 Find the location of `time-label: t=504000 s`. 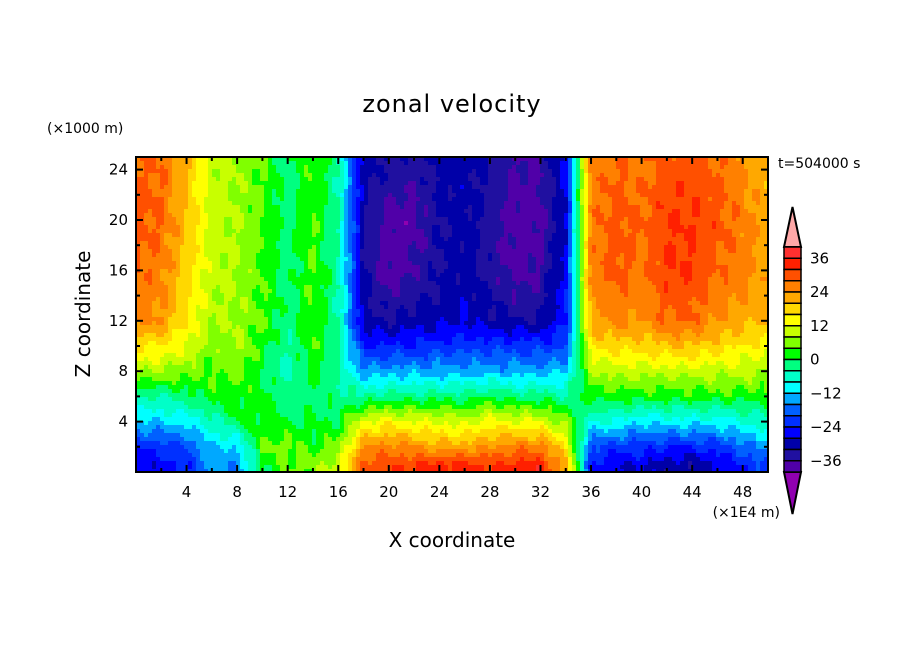

time-label: t=504000 s is located at coordinates (819, 164).